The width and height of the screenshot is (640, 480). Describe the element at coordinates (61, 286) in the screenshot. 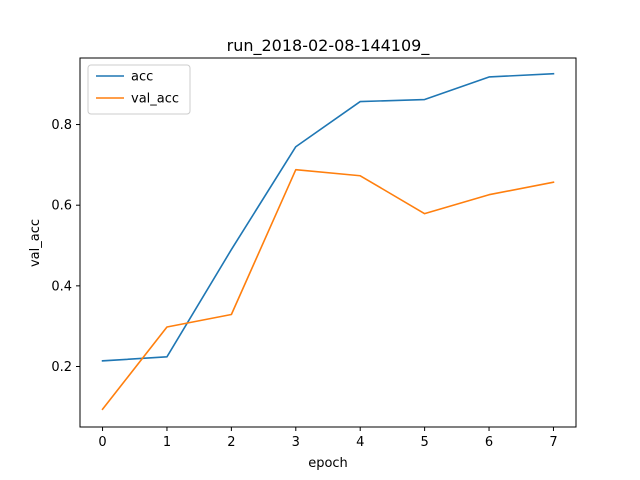

I see `y-tick-label: 0.4` at that location.